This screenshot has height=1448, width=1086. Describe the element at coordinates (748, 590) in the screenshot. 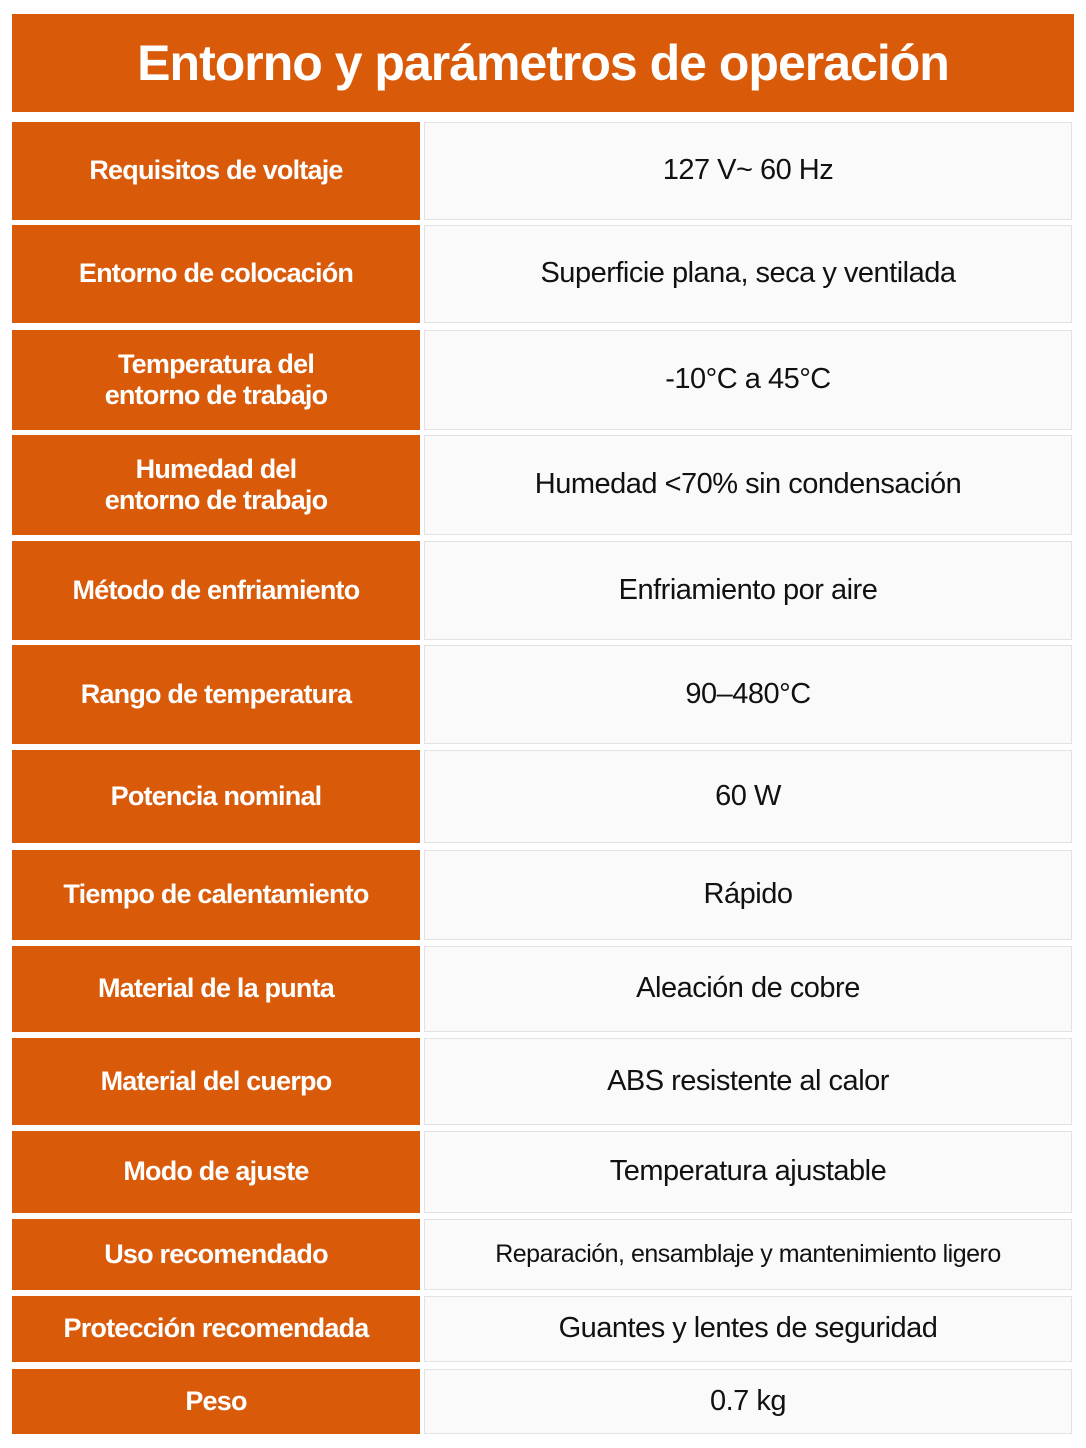

I see `row-value: Enfriamiento por aire` at that location.